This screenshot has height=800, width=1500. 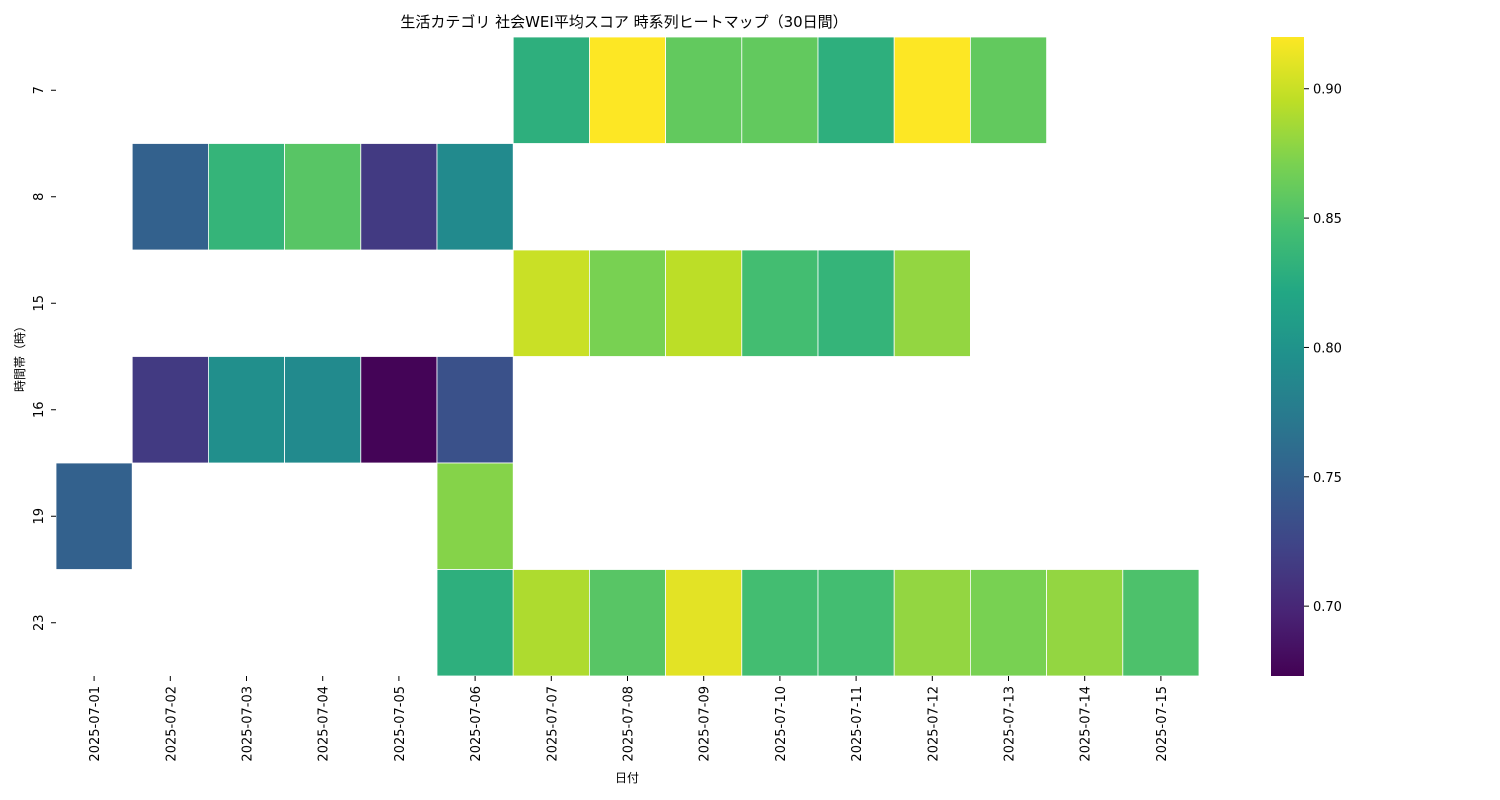 I want to click on y-tick-label: 8, so click(x=39, y=197).